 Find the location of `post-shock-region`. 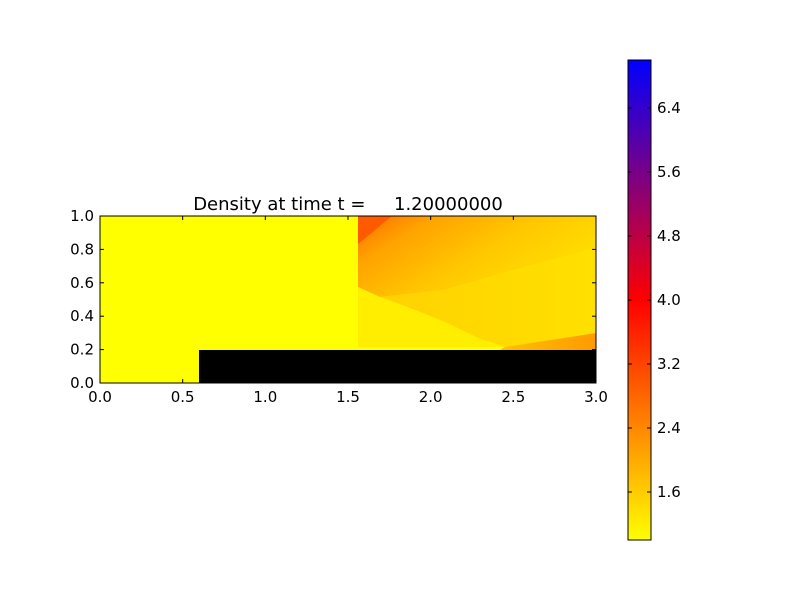

post-shock-region is located at coordinates (477, 256).